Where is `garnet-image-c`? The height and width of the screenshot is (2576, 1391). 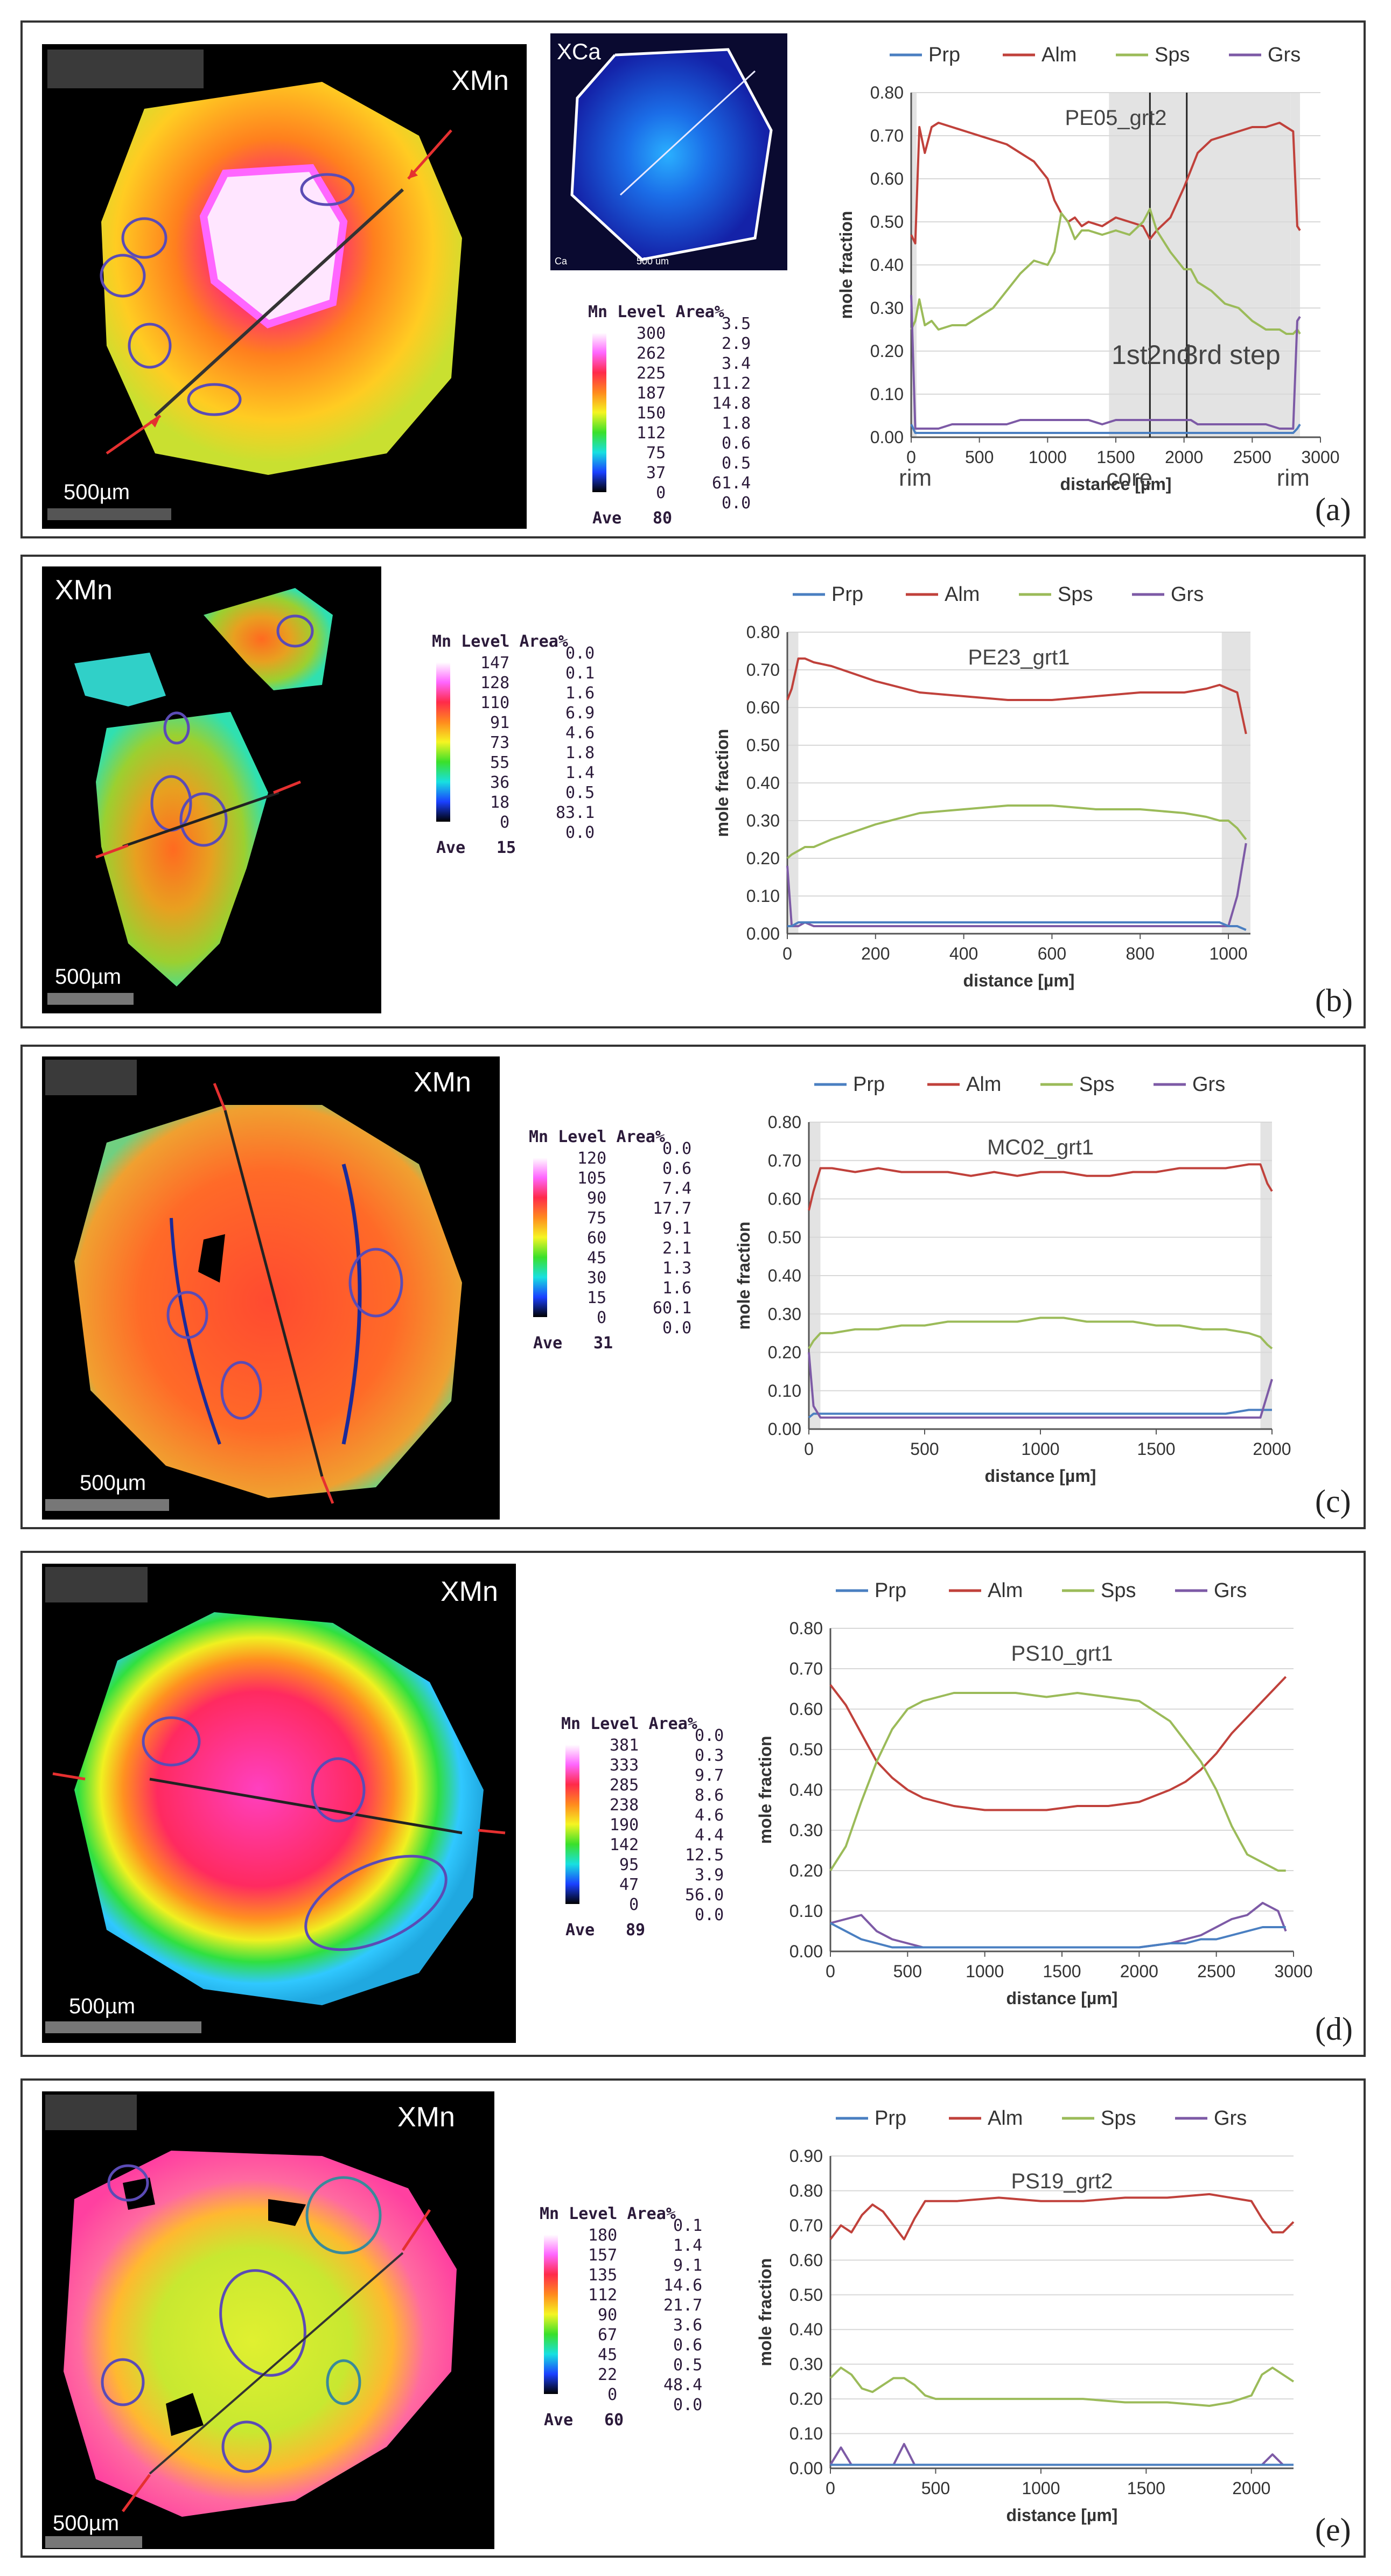
garnet-image-c is located at coordinates (268, 1293).